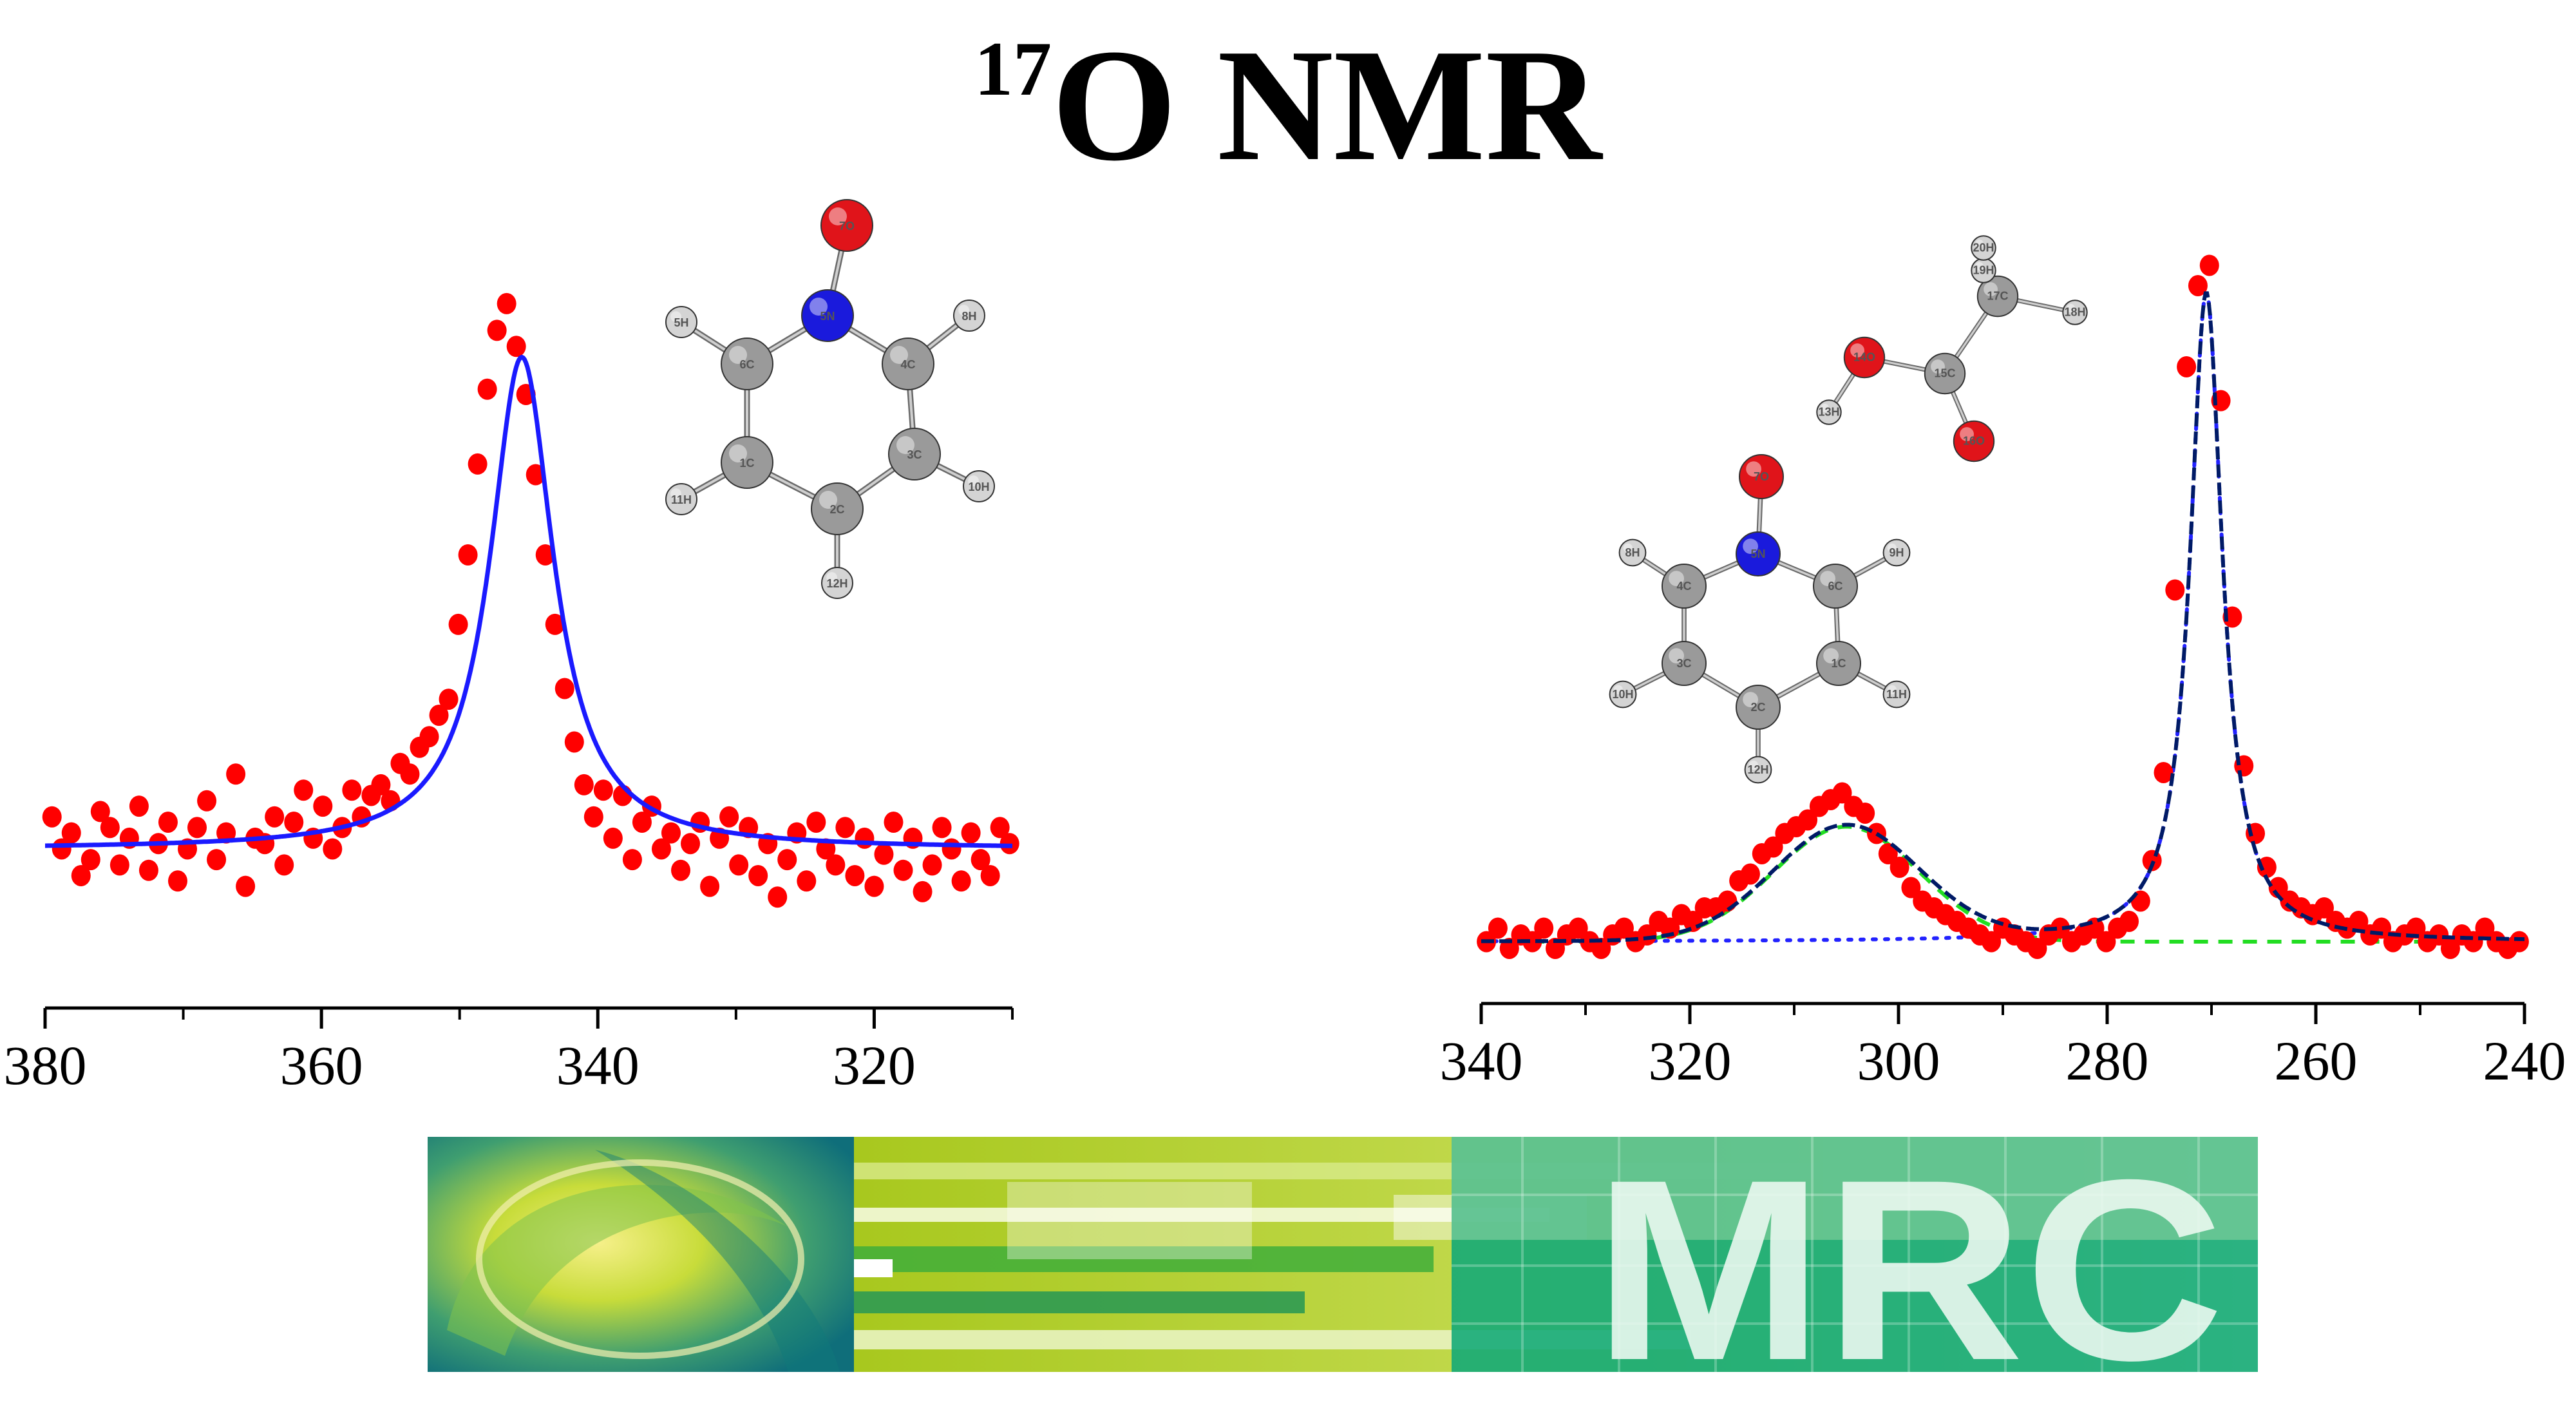 This screenshot has width=2576, height=1408. What do you see at coordinates (1013, 68) in the screenshot?
I see `title-isotope: 17` at bounding box center [1013, 68].